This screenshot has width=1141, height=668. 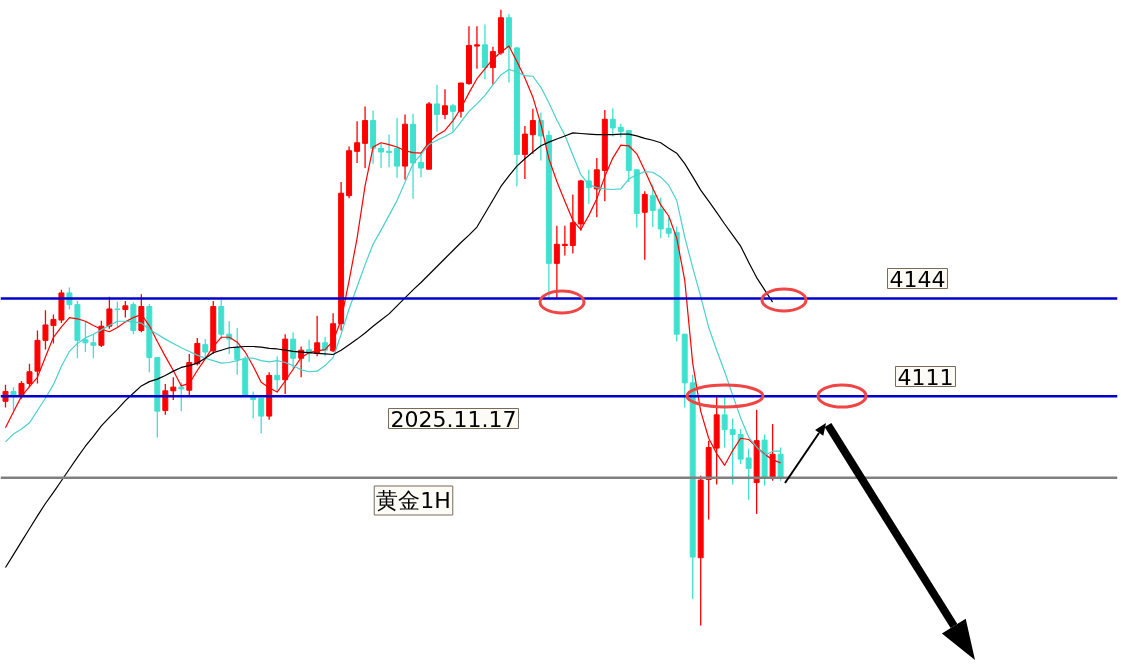 I want to click on text: 4111, so click(x=925, y=377).